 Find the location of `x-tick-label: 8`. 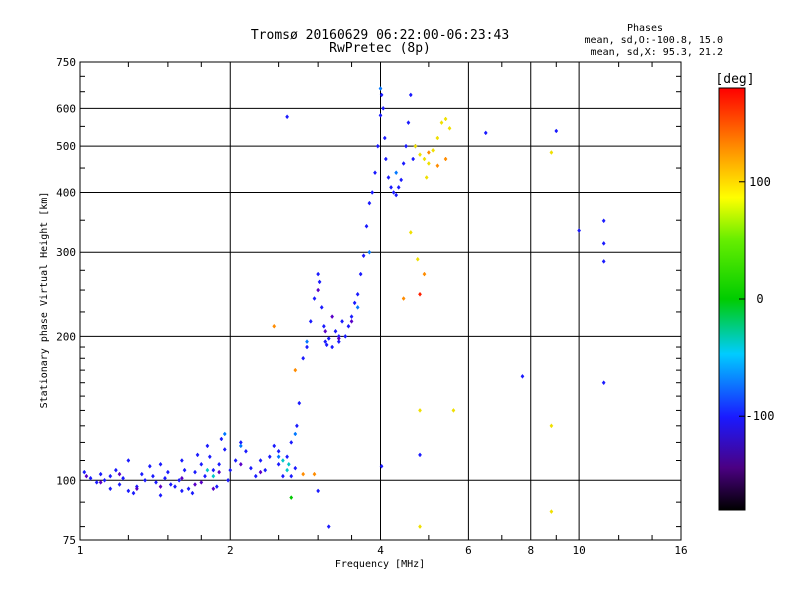

x-tick-label: 8 is located at coordinates (530, 550).